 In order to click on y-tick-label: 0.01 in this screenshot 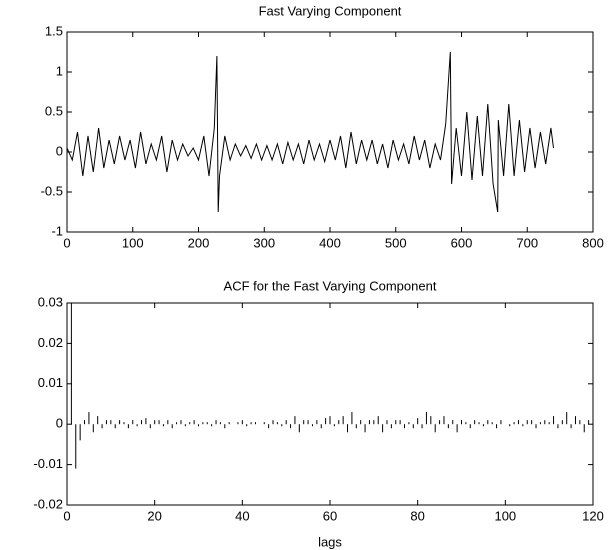, I will do `click(50, 382)`.